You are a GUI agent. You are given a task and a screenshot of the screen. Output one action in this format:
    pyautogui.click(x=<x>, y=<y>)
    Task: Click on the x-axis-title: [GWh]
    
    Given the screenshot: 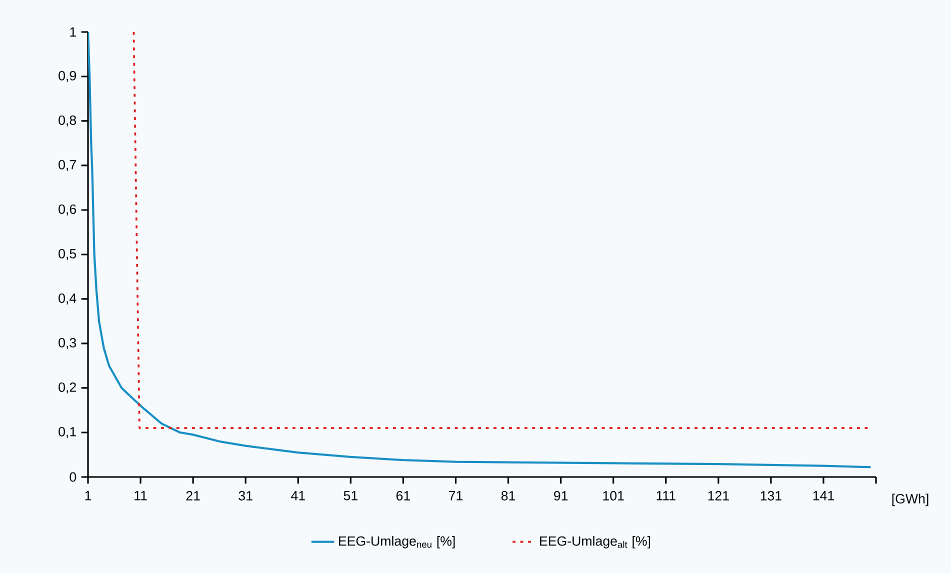 What is the action you would take?
    pyautogui.click(x=910, y=500)
    